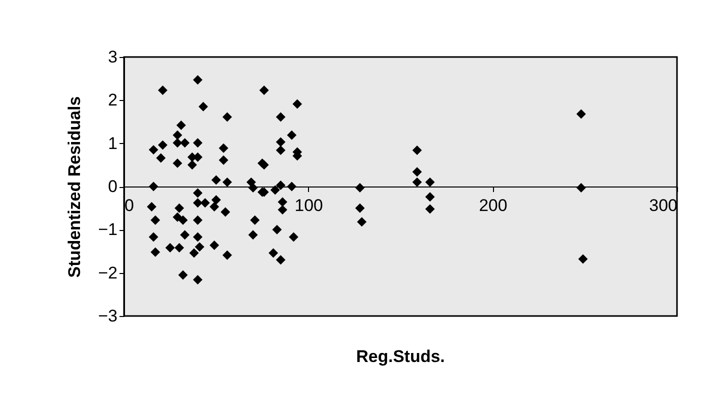 The image size is (717, 402). What do you see at coordinates (113, 100) in the screenshot?
I see `y-tick-label: 2` at bounding box center [113, 100].